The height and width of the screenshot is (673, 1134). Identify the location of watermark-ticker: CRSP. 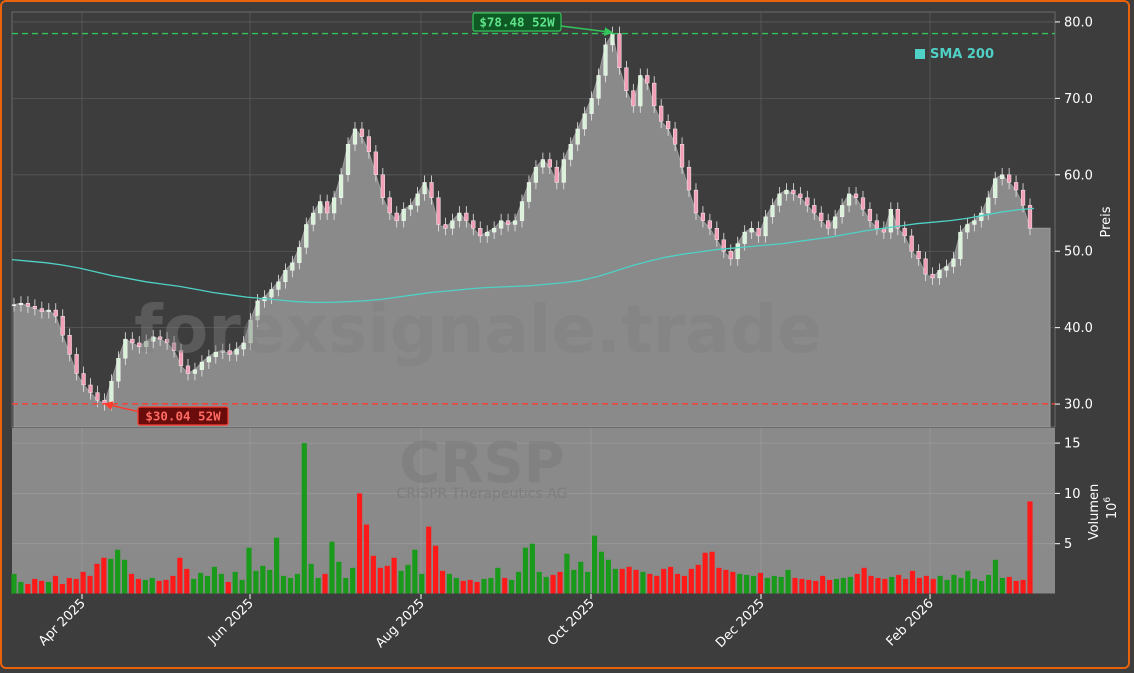
(482, 463).